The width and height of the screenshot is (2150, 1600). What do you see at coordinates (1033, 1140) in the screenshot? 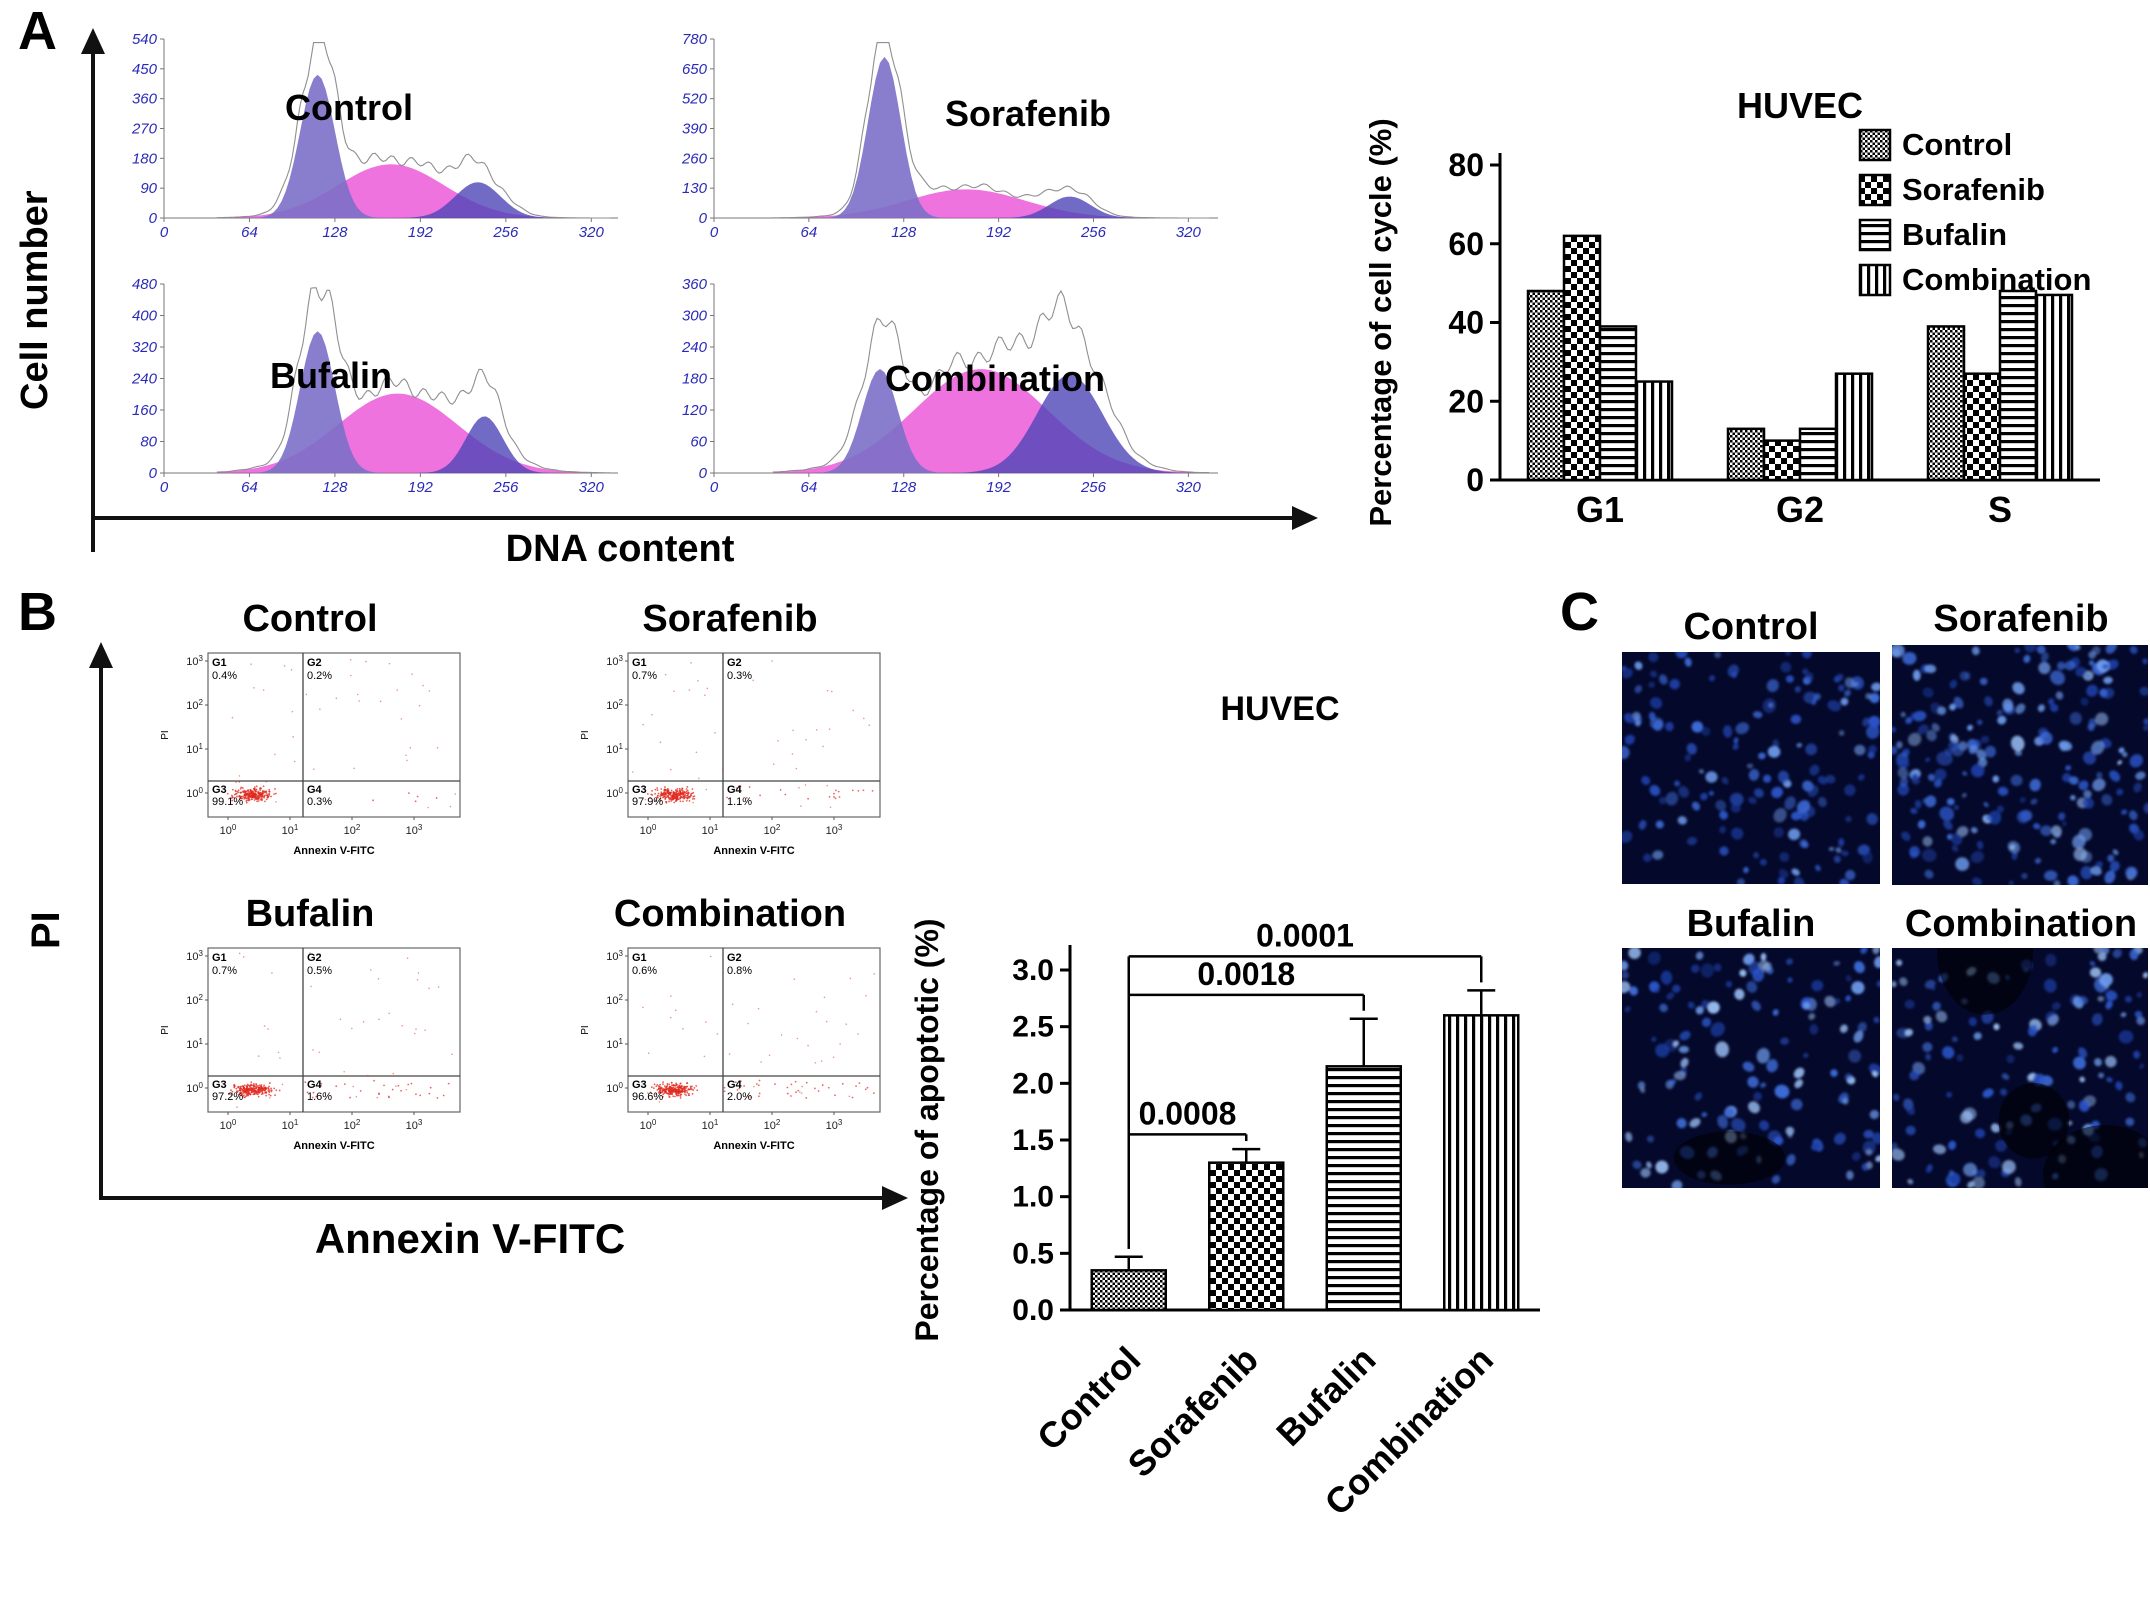
I see `svg-text: 1.5` at bounding box center [1033, 1140].